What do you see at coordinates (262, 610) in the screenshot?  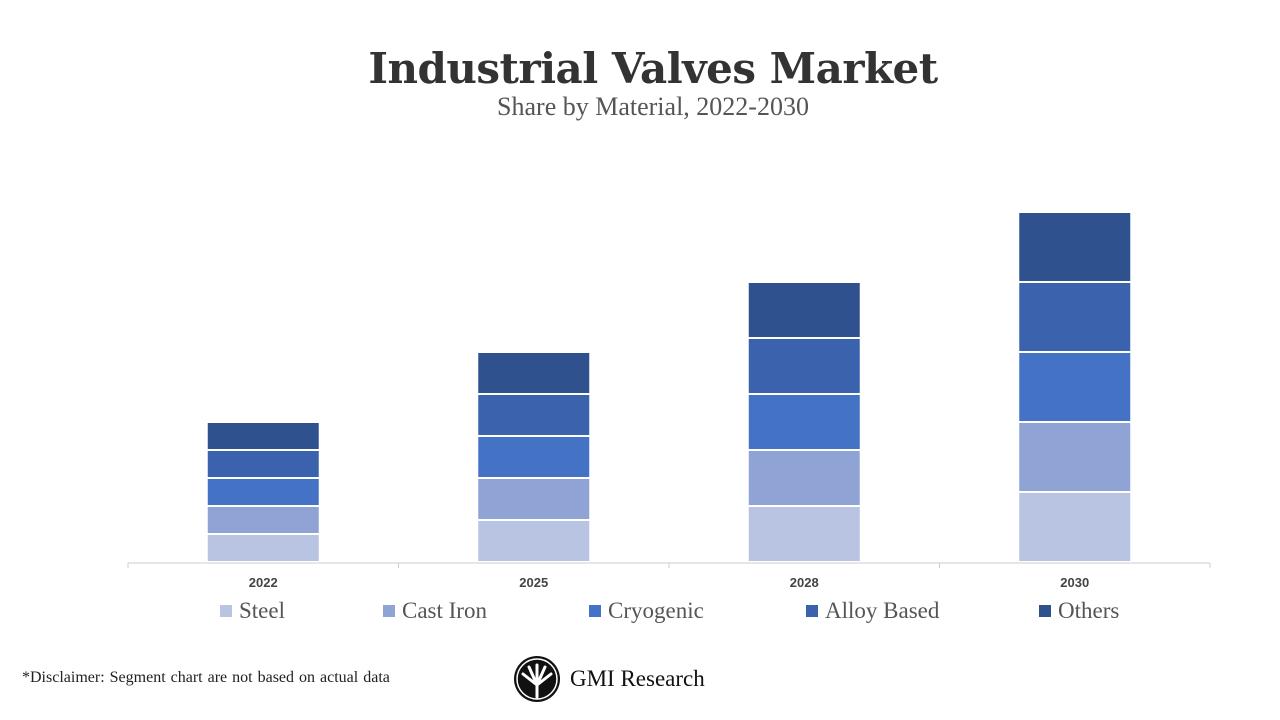 I see `legend-label: Steel` at bounding box center [262, 610].